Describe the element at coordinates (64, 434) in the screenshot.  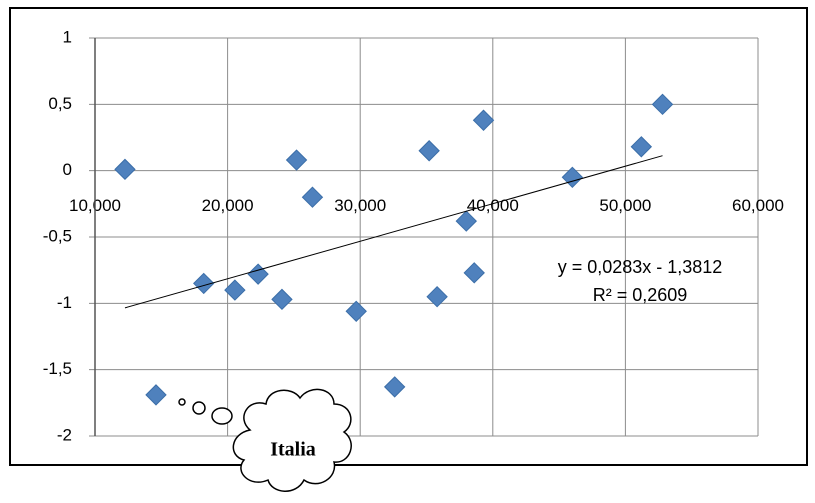
I see `y-tick-label: -2` at that location.